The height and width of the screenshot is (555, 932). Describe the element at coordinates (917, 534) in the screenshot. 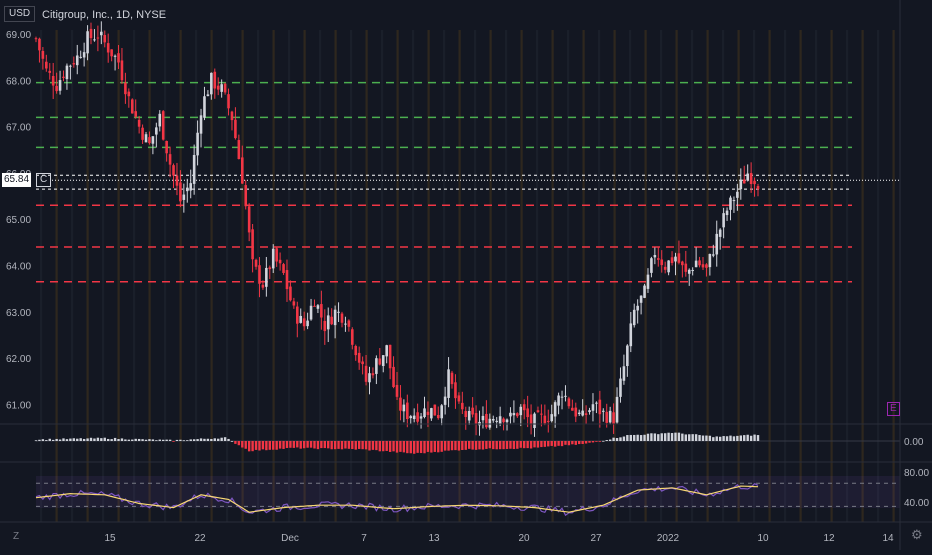

I see `settings-gear-icon: ⚙` at that location.